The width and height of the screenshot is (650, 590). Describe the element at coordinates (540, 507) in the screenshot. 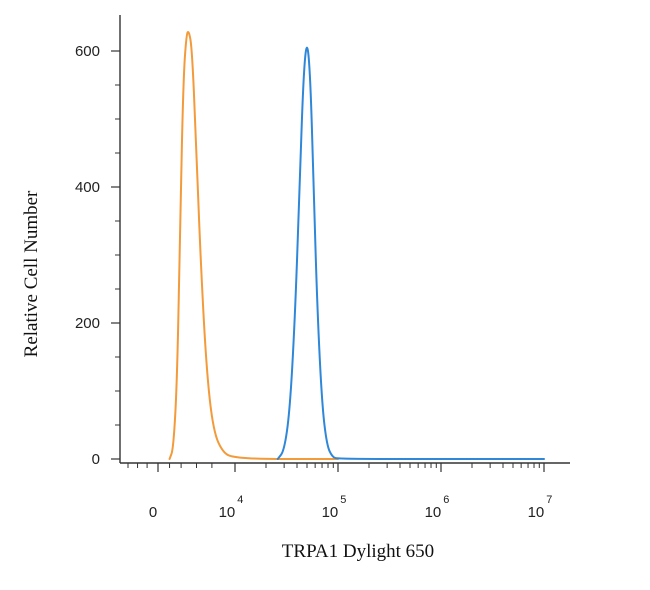

I see `x-tick-label: 10⁷` at that location.